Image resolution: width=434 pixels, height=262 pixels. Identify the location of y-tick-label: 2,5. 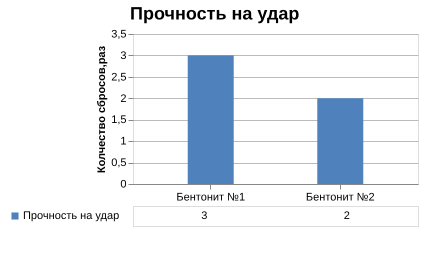
(118, 77).